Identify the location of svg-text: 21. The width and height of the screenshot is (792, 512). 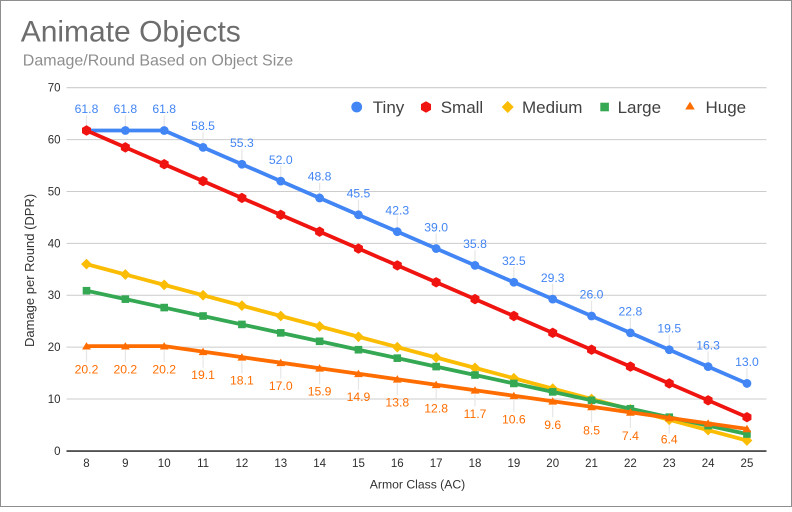
(591, 464).